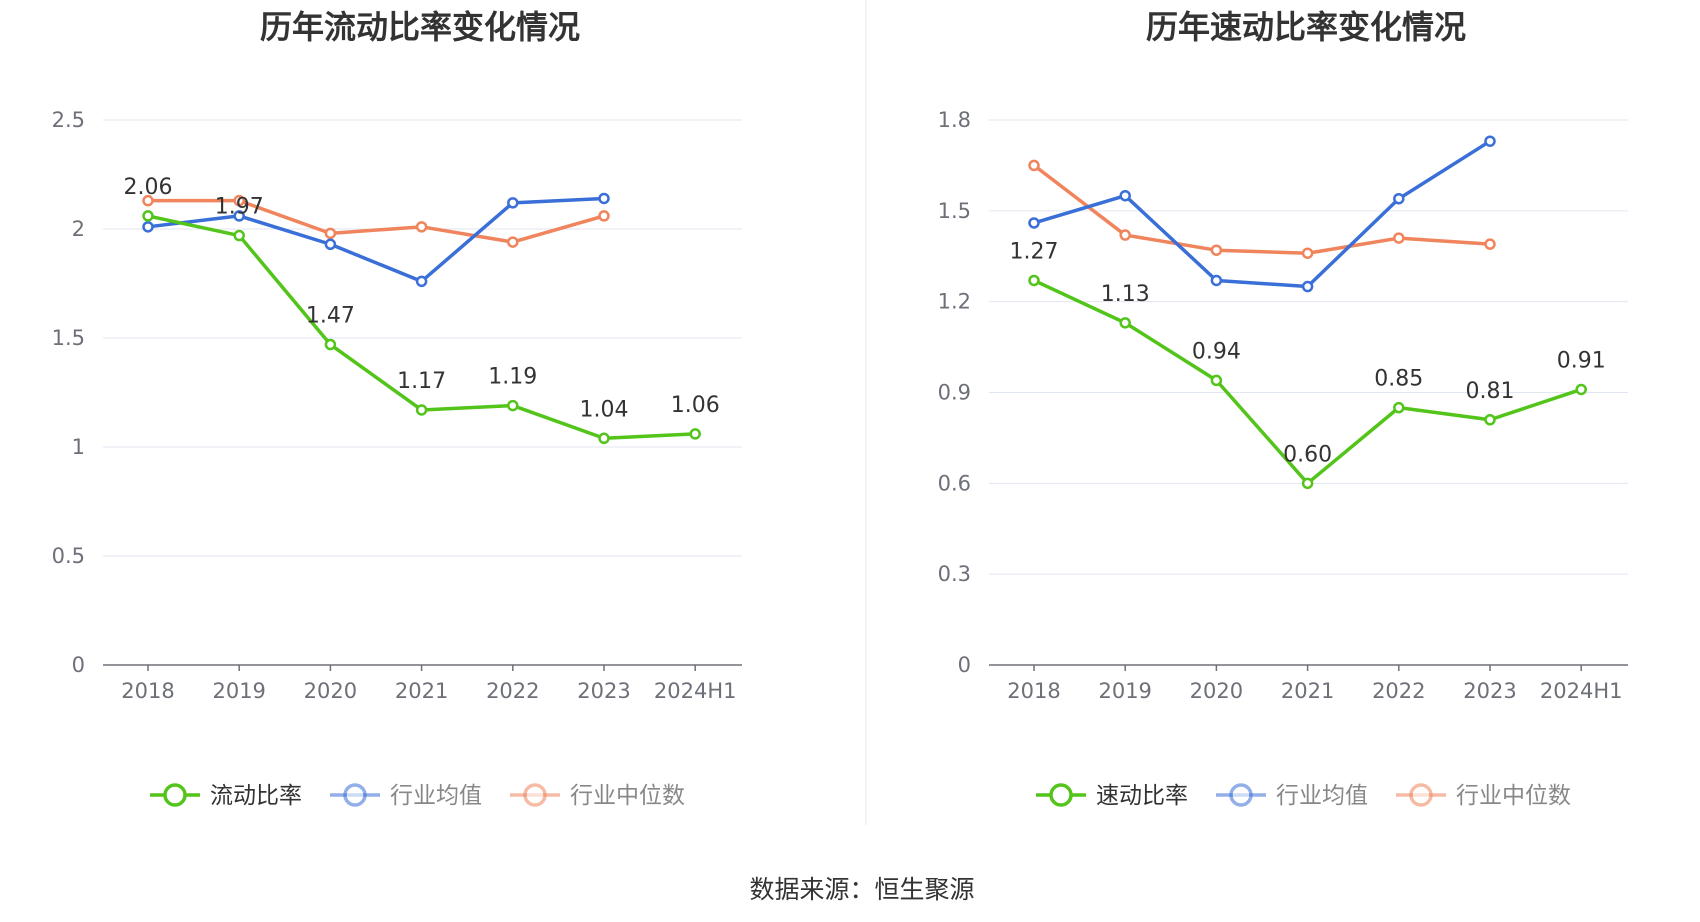  What do you see at coordinates (954, 574) in the screenshot?
I see `y-tick-label: 0.3` at bounding box center [954, 574].